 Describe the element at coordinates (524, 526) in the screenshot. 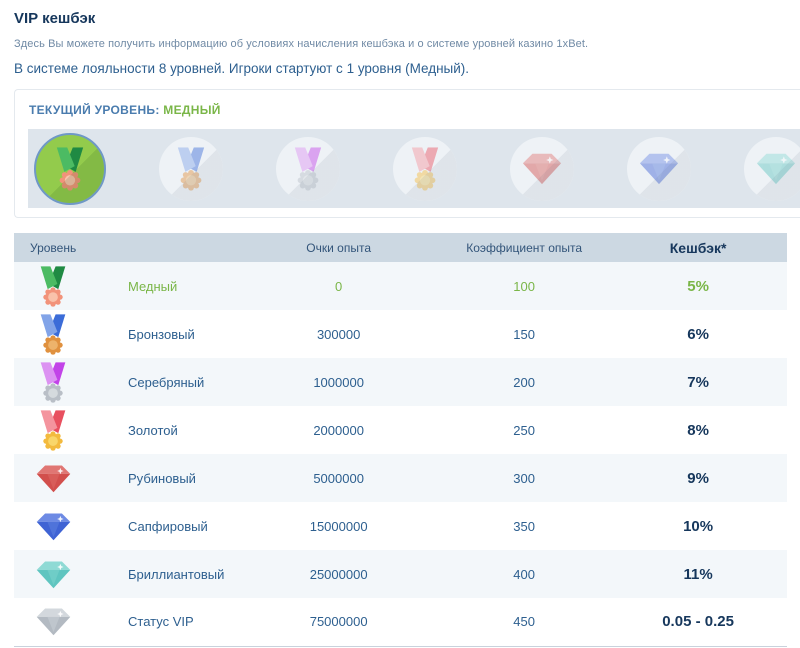

I see `coefficient-value: 350` at that location.